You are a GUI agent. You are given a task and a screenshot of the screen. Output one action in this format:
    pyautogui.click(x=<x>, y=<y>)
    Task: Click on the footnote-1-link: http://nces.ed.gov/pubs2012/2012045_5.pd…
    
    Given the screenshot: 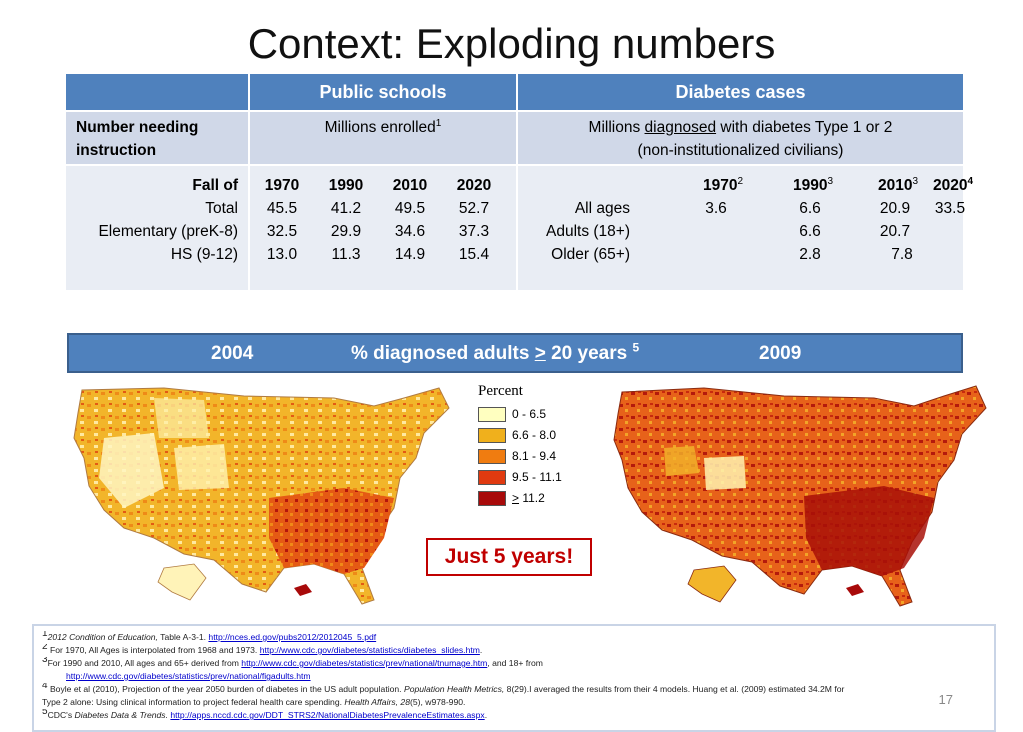 What is the action you would take?
    pyautogui.click(x=292, y=637)
    